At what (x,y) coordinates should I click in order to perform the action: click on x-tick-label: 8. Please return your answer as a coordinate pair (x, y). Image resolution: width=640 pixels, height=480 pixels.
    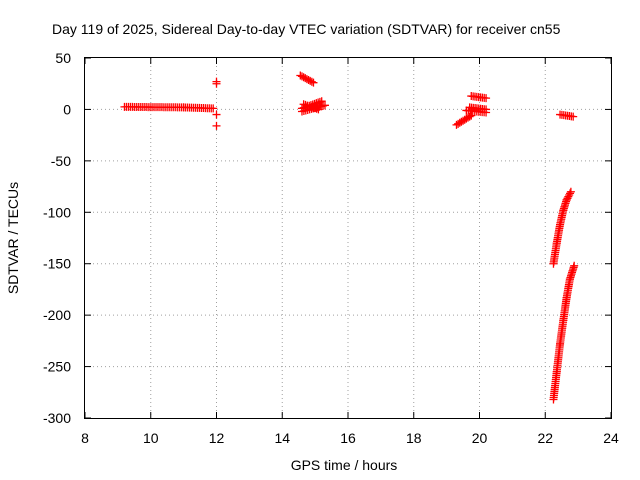
    Looking at the image, I should click on (85, 438).